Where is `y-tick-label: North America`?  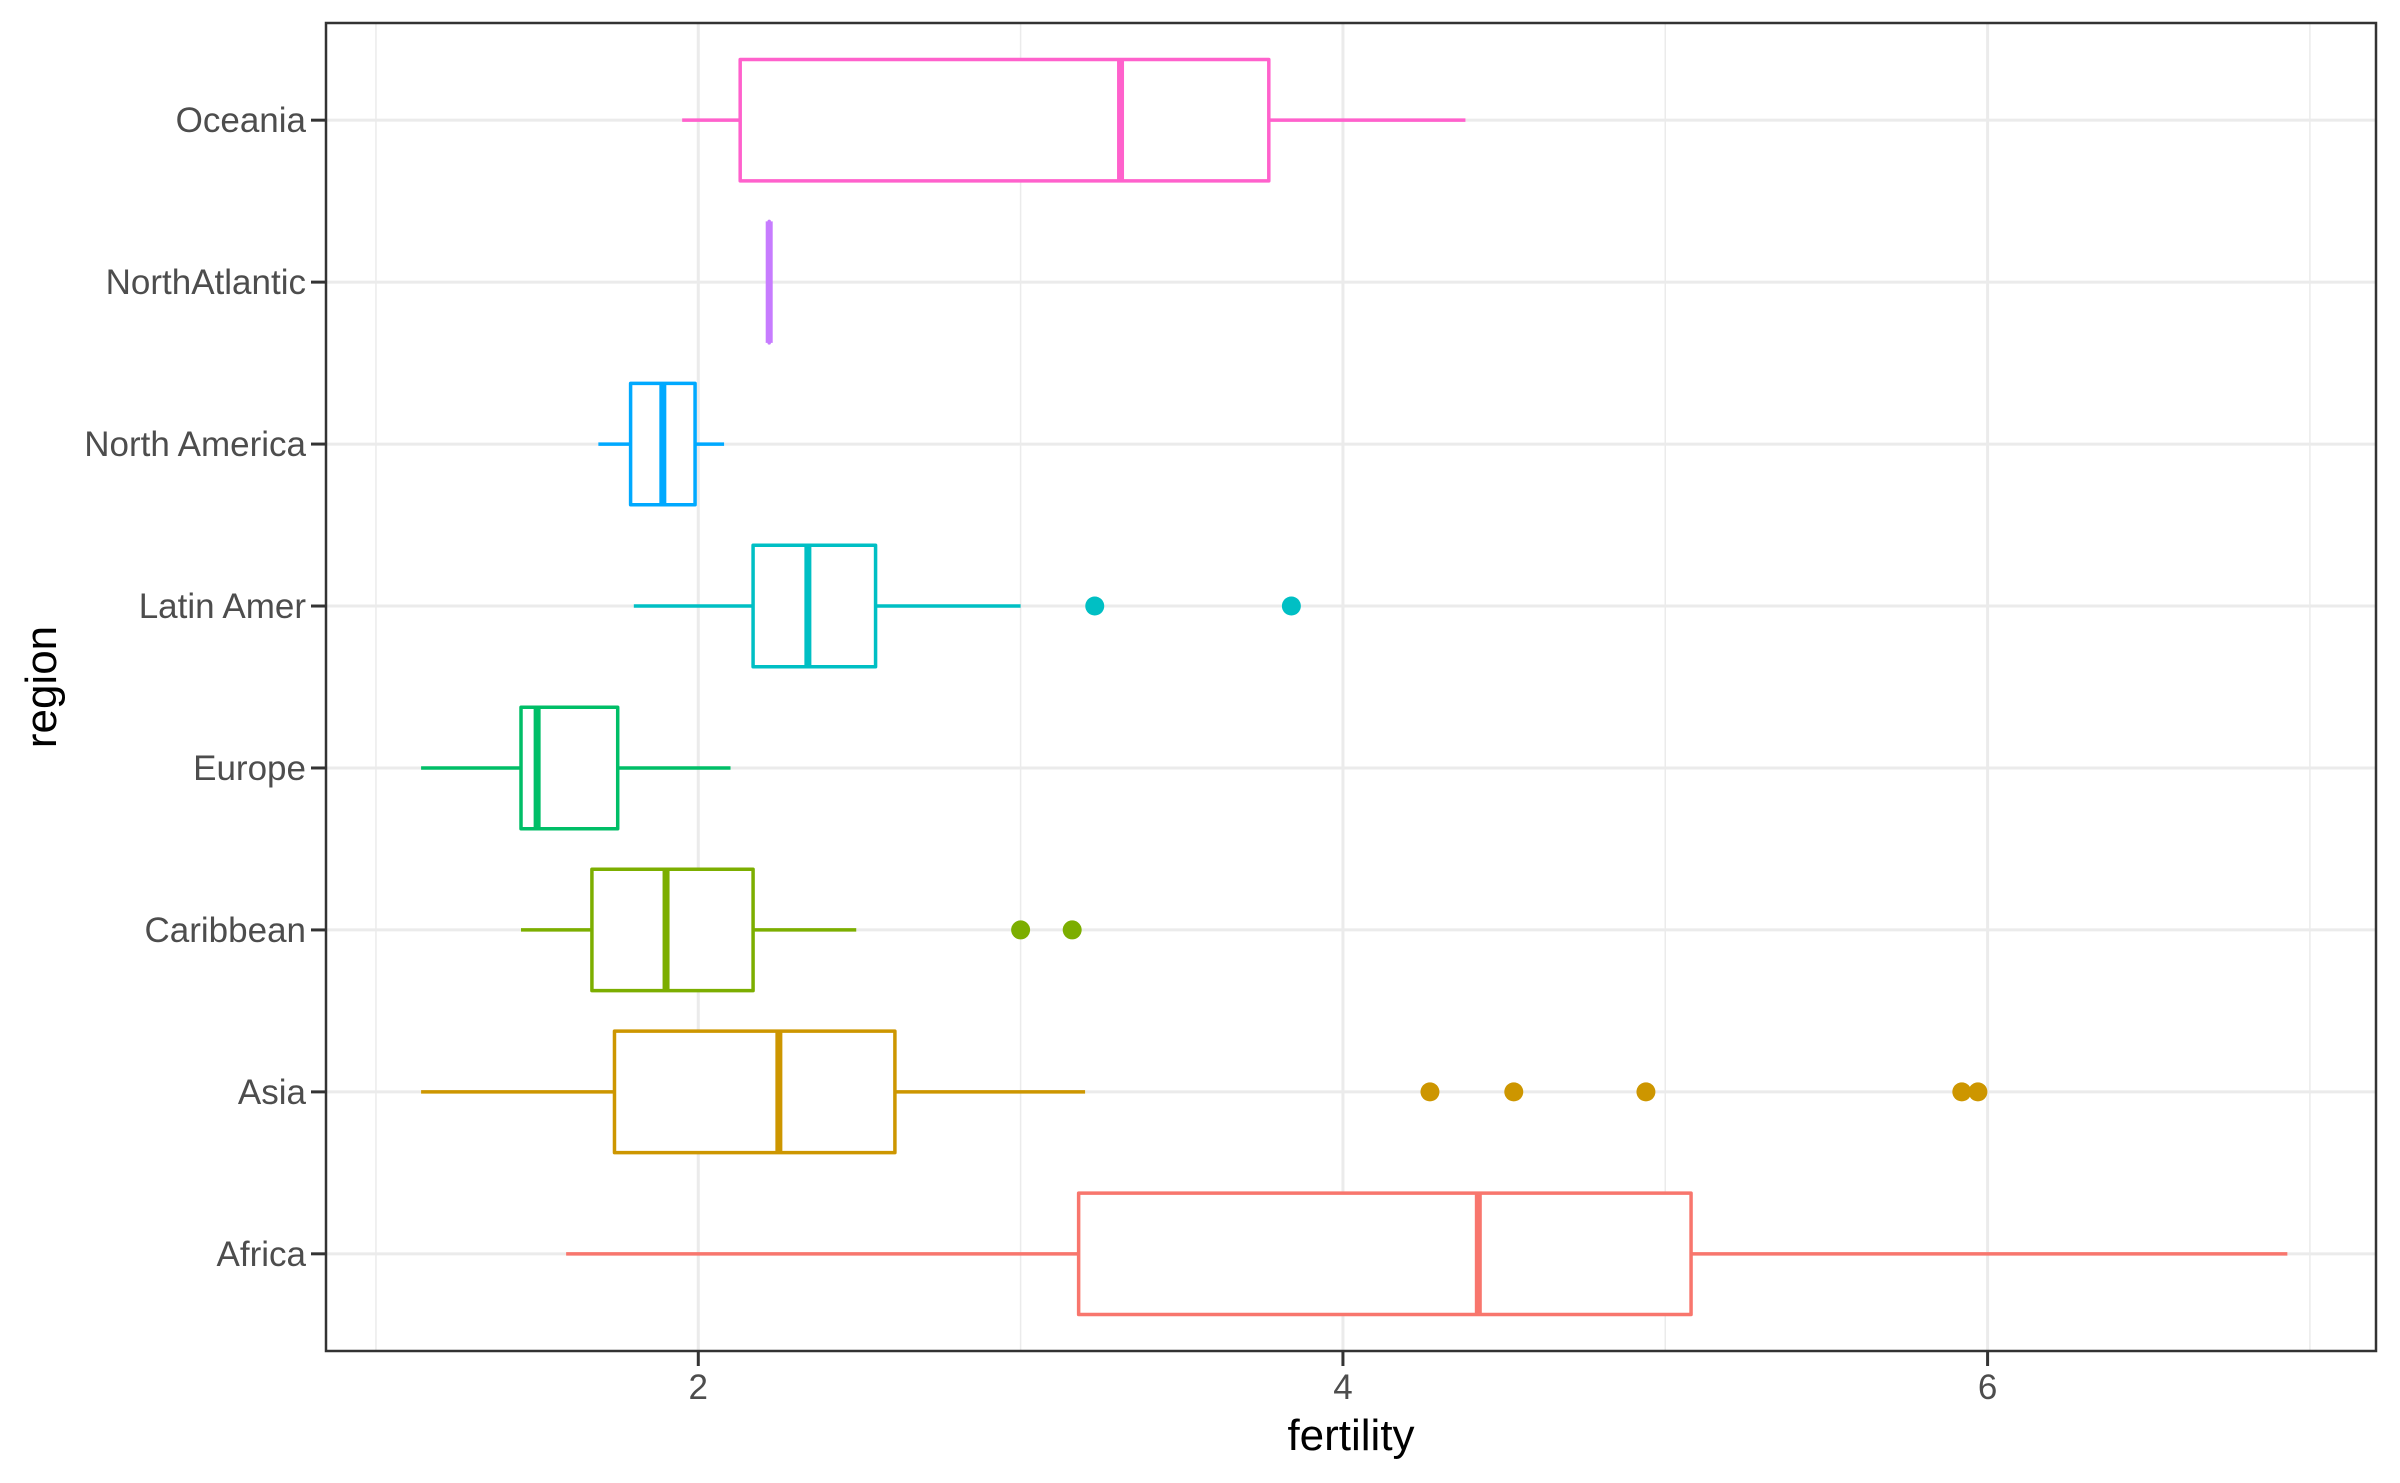 y-tick-label: North America is located at coordinates (195, 444).